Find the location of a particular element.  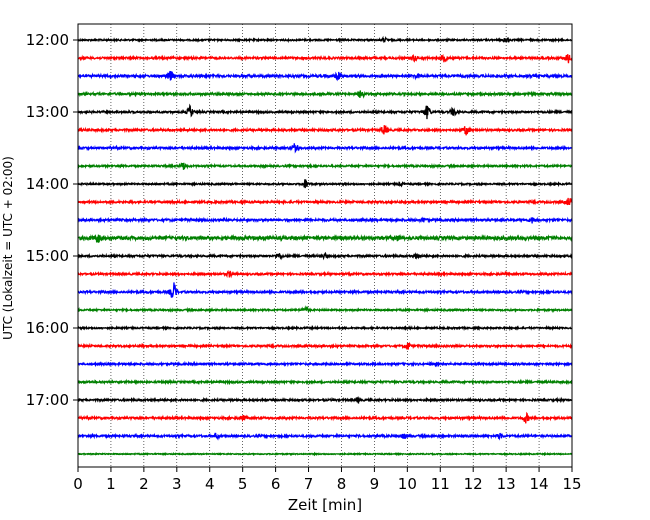

x-tick-label: 7 is located at coordinates (309, 484).